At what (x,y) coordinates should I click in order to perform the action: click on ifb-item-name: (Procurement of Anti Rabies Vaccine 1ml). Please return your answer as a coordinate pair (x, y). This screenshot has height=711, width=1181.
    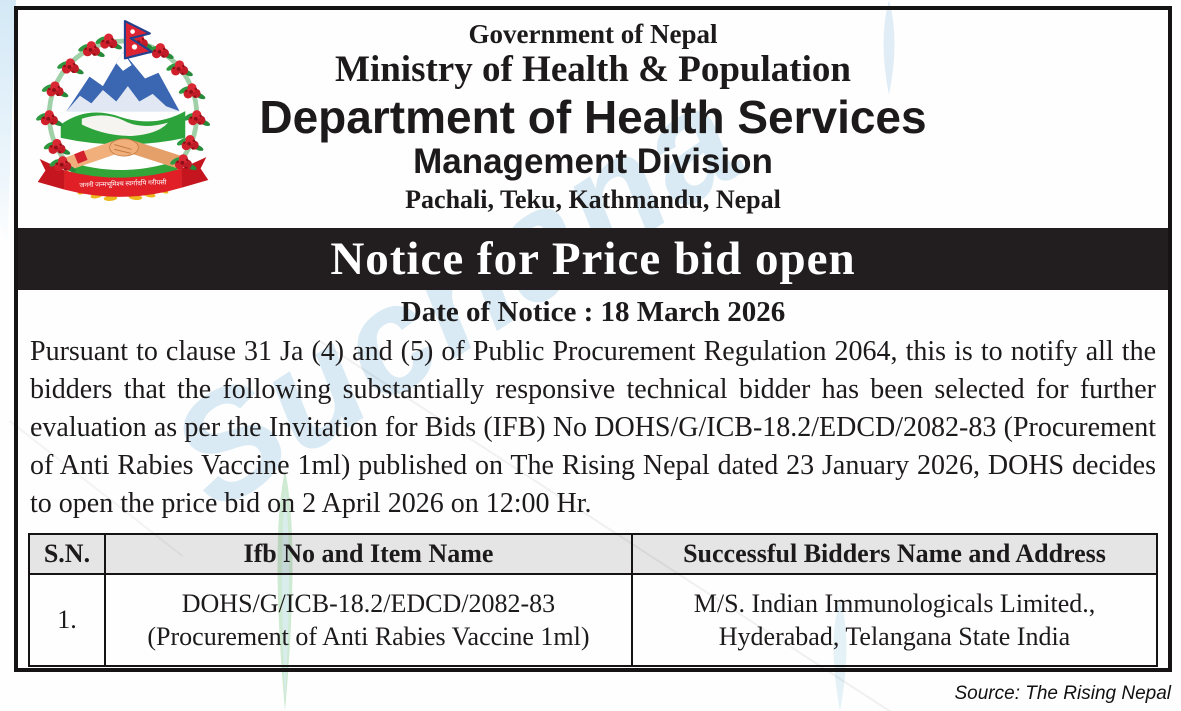
    Looking at the image, I should click on (368, 636).